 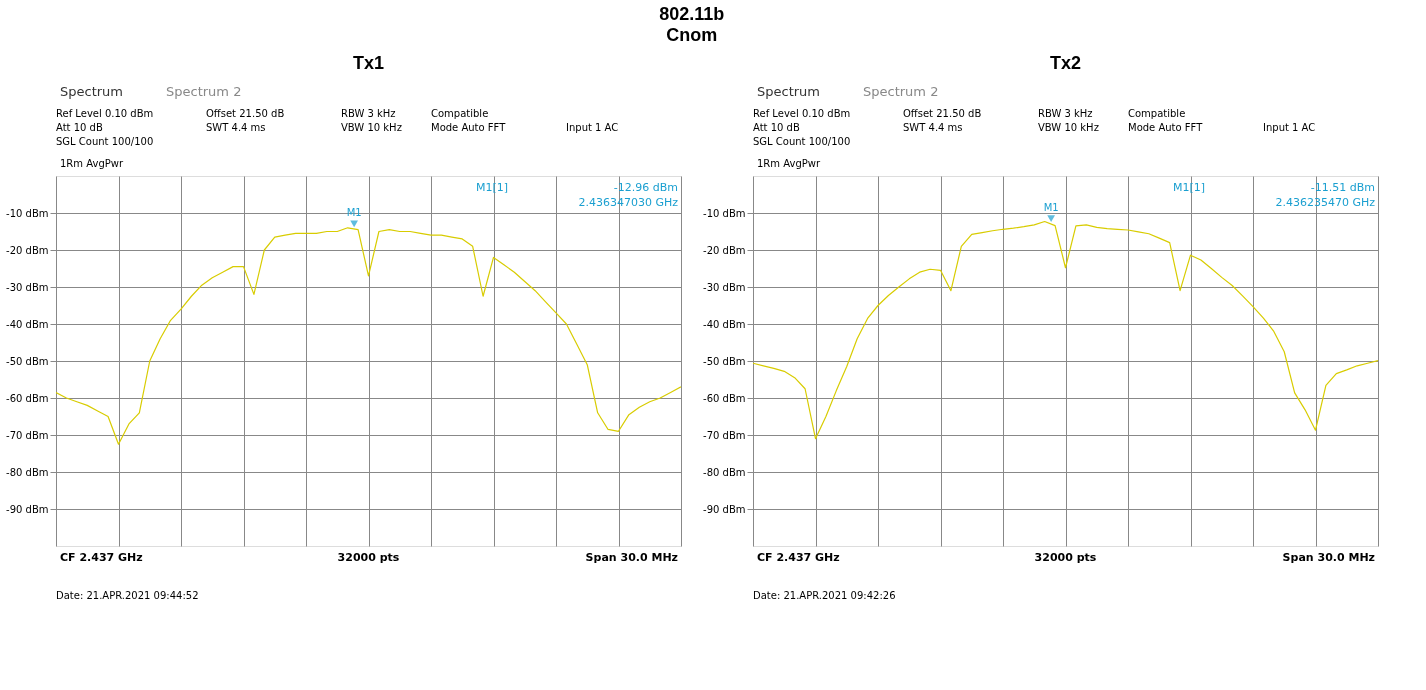 I want to click on annotation: -11.51 dBm, so click(x=1342, y=187).